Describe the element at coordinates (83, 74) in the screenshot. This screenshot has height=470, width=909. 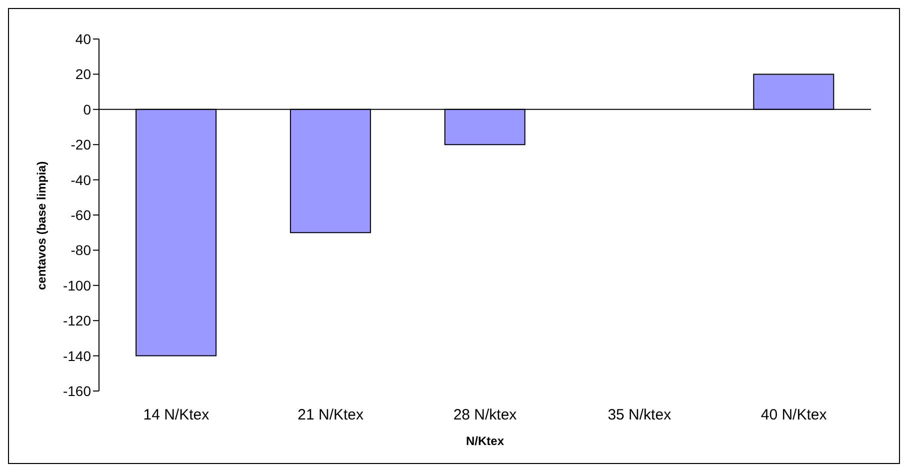
I see `y-tick-label: 20` at that location.